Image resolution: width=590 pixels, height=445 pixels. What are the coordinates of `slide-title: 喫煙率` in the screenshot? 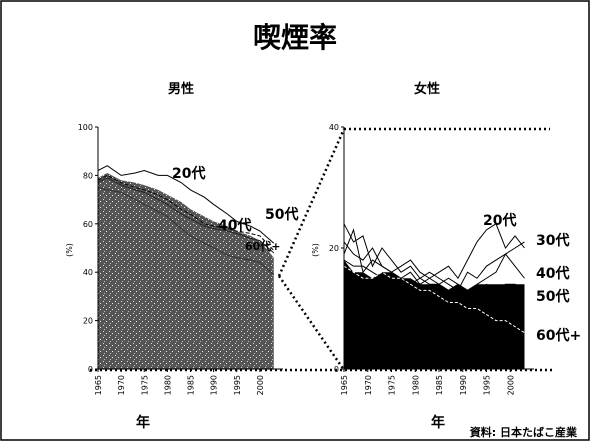 It's located at (295, 37).